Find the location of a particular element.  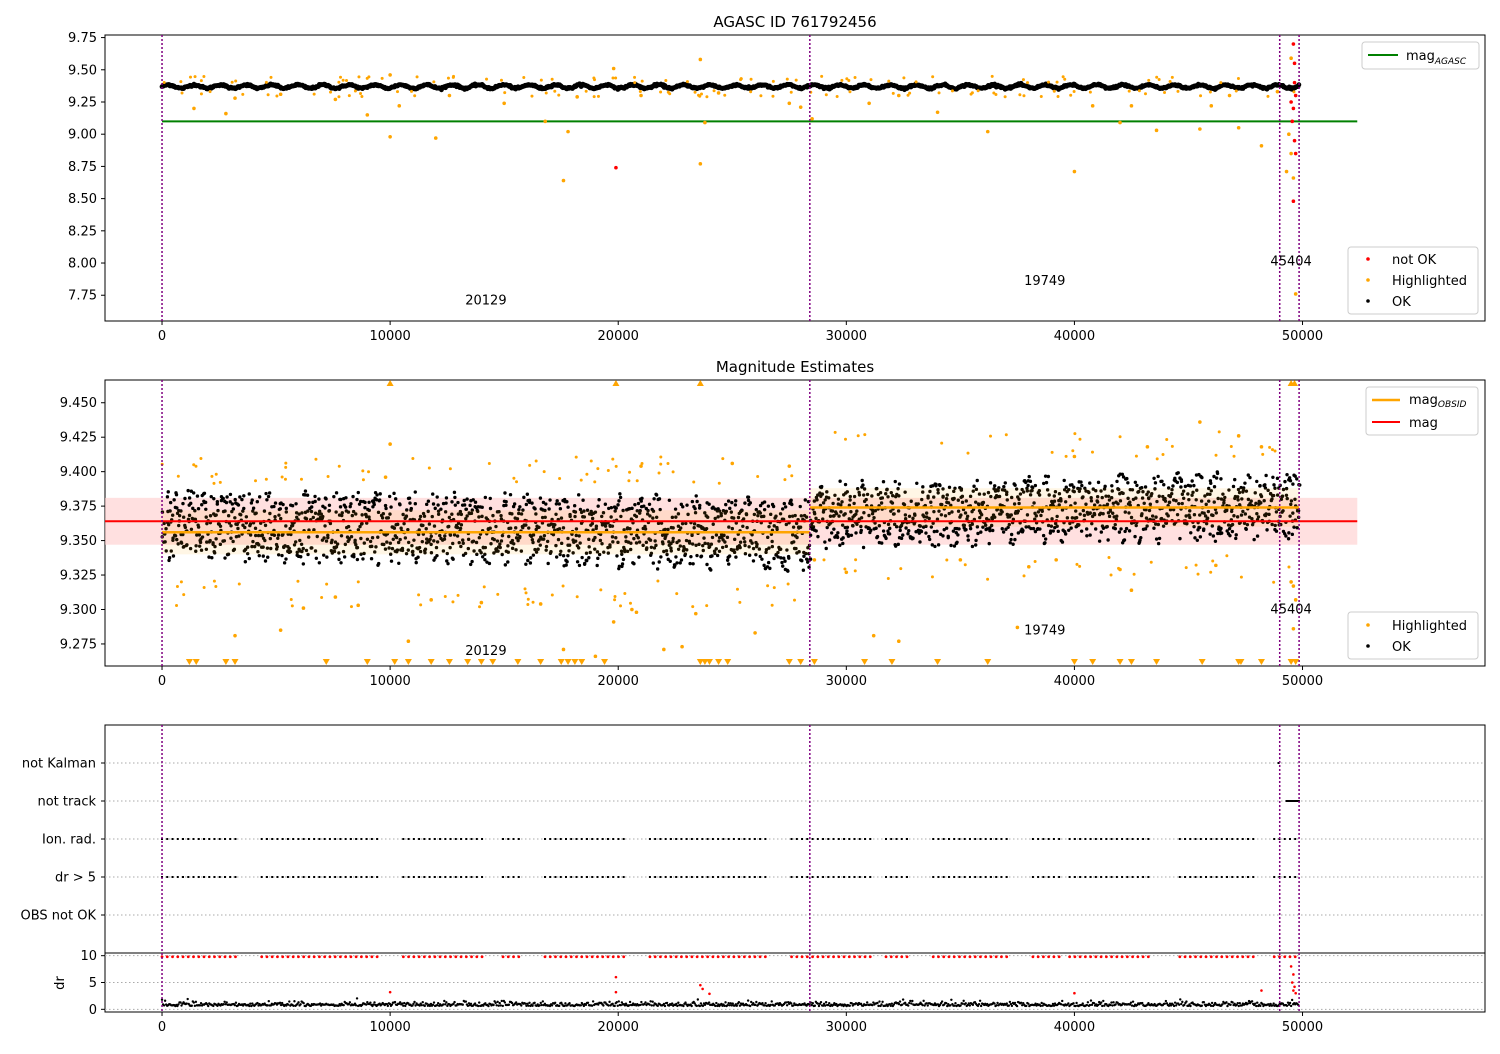

highlighted-legend-label: Highlighted is located at coordinates (1429, 281).